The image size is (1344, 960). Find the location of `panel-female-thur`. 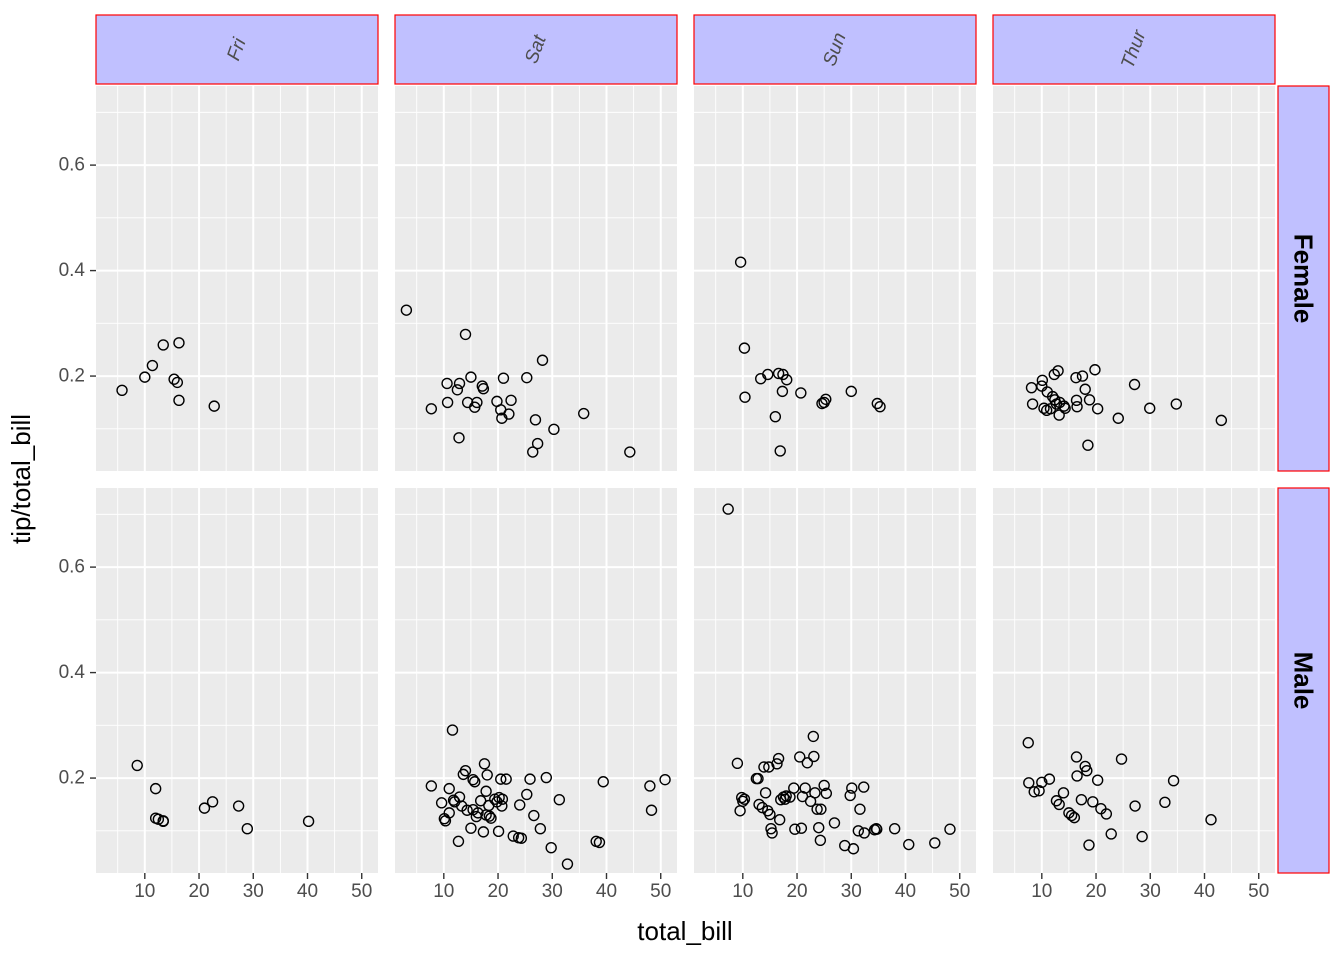

panel-female-thur is located at coordinates (1134, 278).